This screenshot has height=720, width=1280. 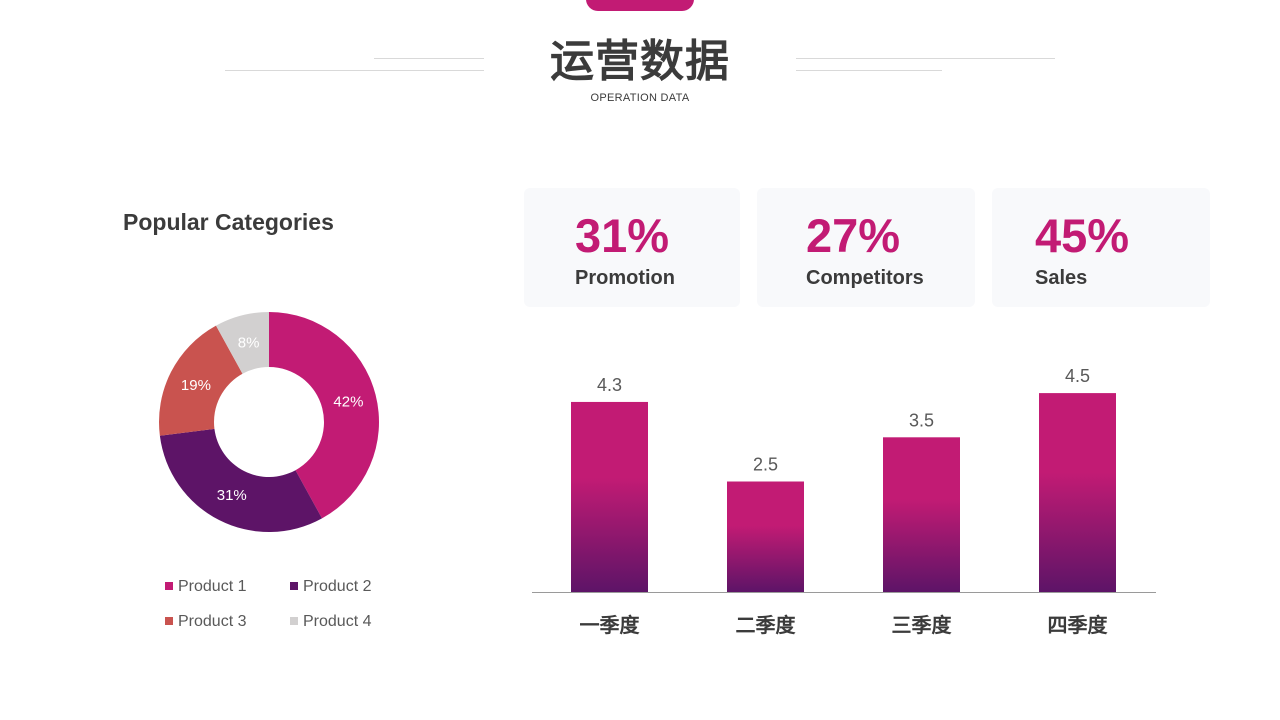 What do you see at coordinates (609, 385) in the screenshot?
I see `bar-data-label-1: 4.3` at bounding box center [609, 385].